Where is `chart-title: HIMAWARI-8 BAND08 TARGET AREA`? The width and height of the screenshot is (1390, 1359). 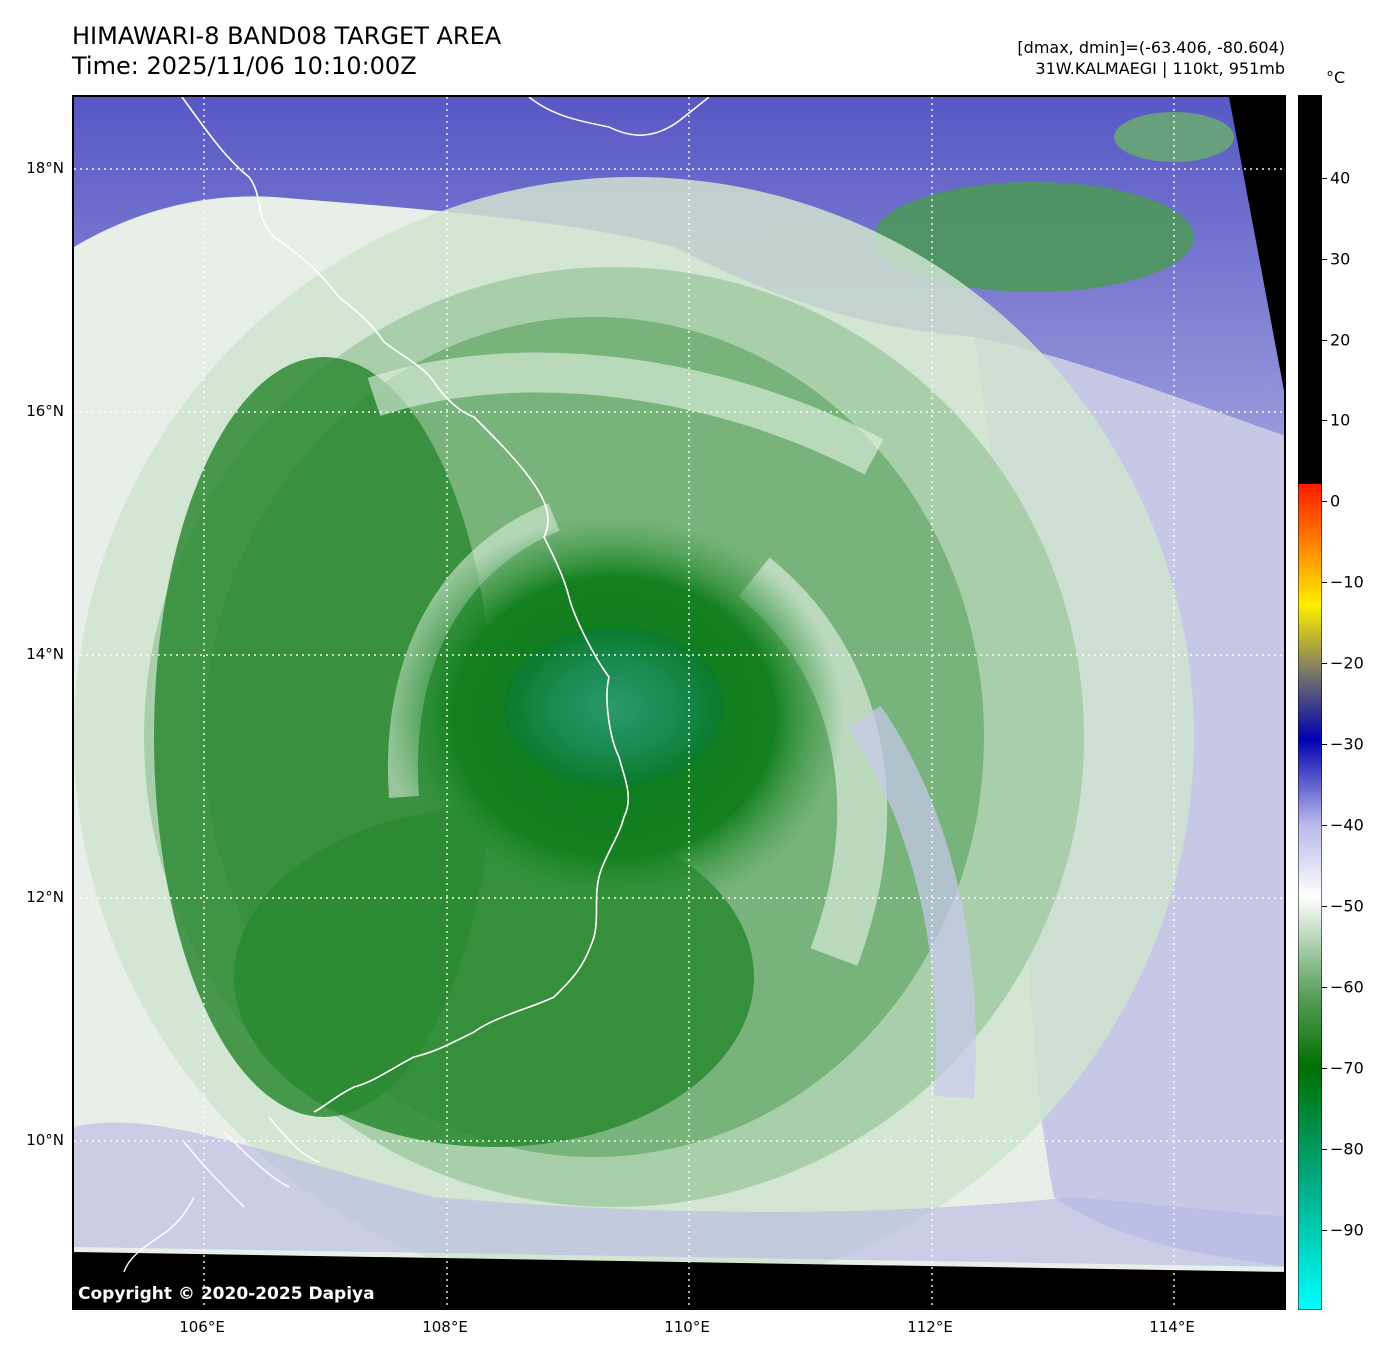
chart-title: HIMAWARI-8 BAND08 TARGET AREA is located at coordinates (287, 36).